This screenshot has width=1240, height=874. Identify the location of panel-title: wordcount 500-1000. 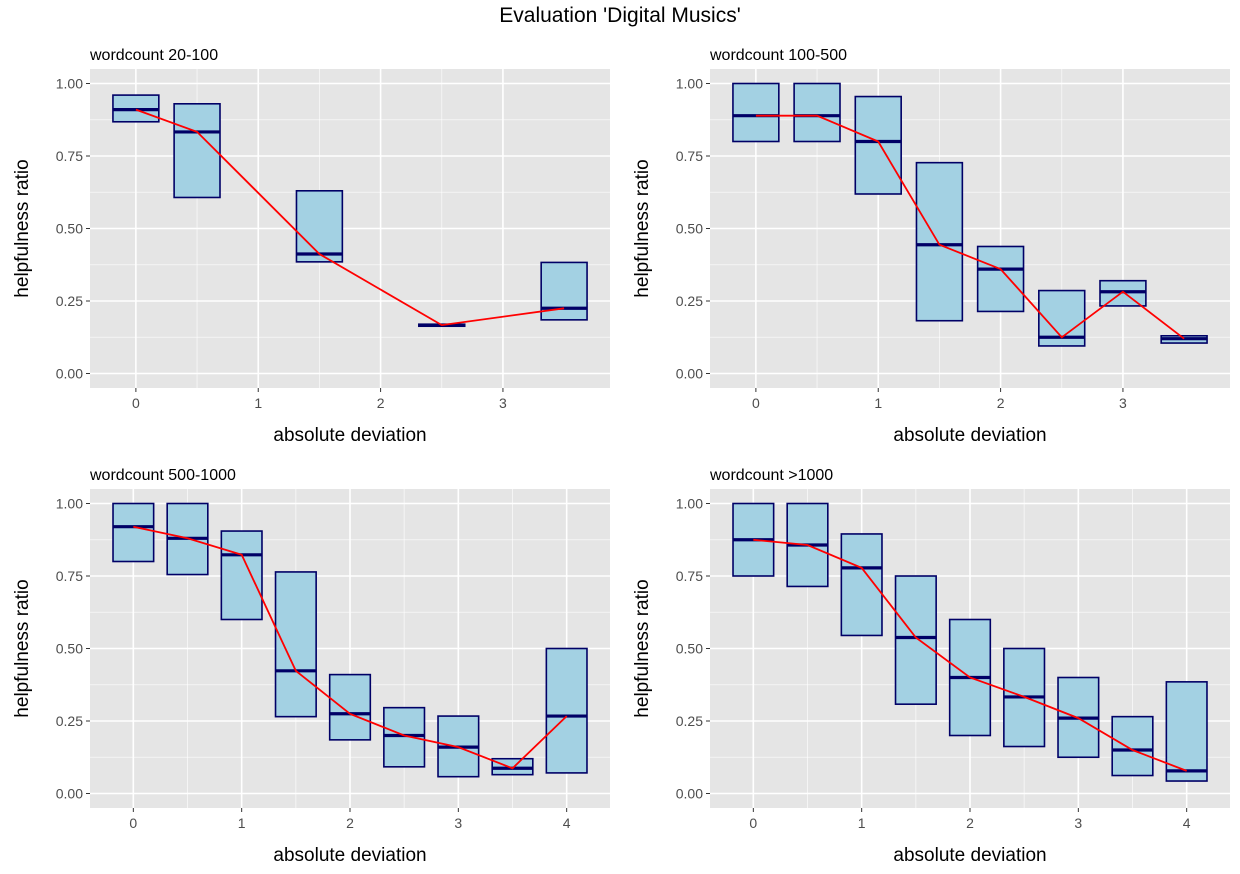
(162, 475).